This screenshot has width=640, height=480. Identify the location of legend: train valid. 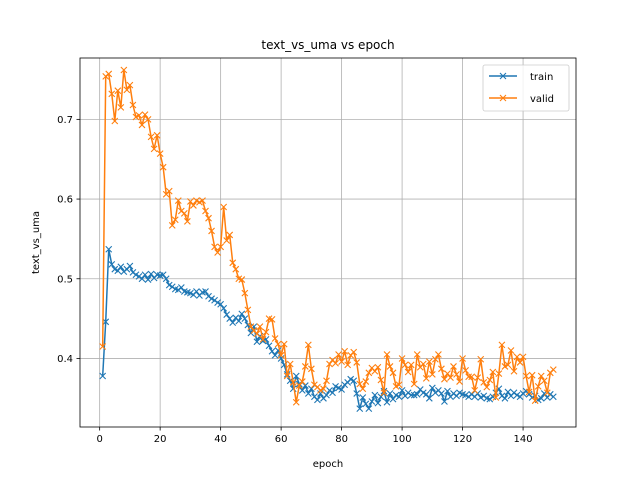
(526, 88).